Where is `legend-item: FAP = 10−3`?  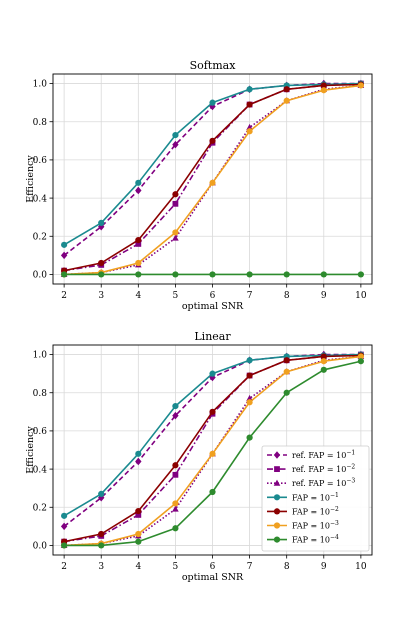 legend-item: FAP = 10−3 is located at coordinates (303, 525).